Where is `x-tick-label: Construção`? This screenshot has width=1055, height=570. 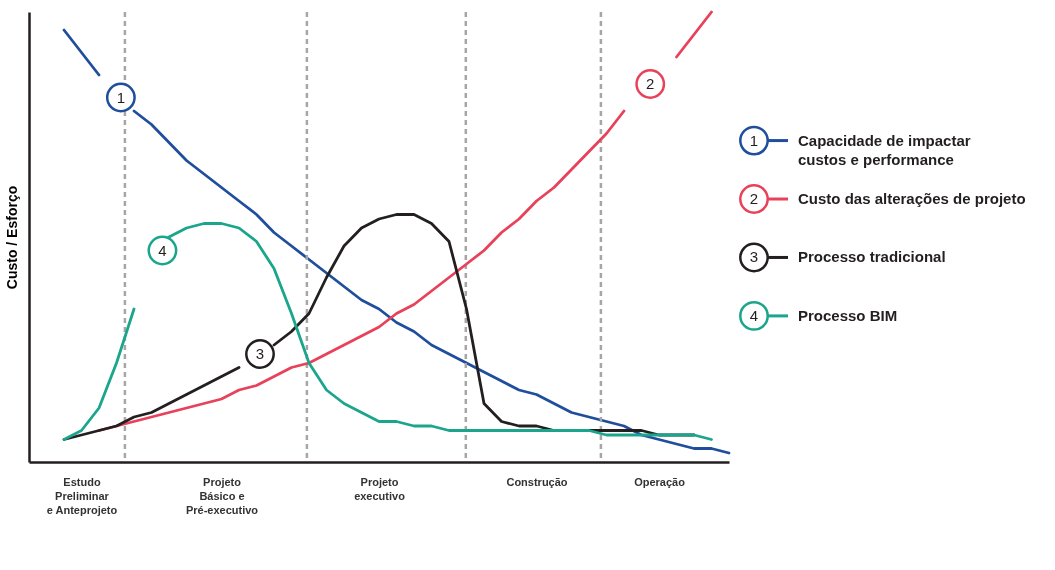
x-tick-label: Construção is located at coordinates (537, 481).